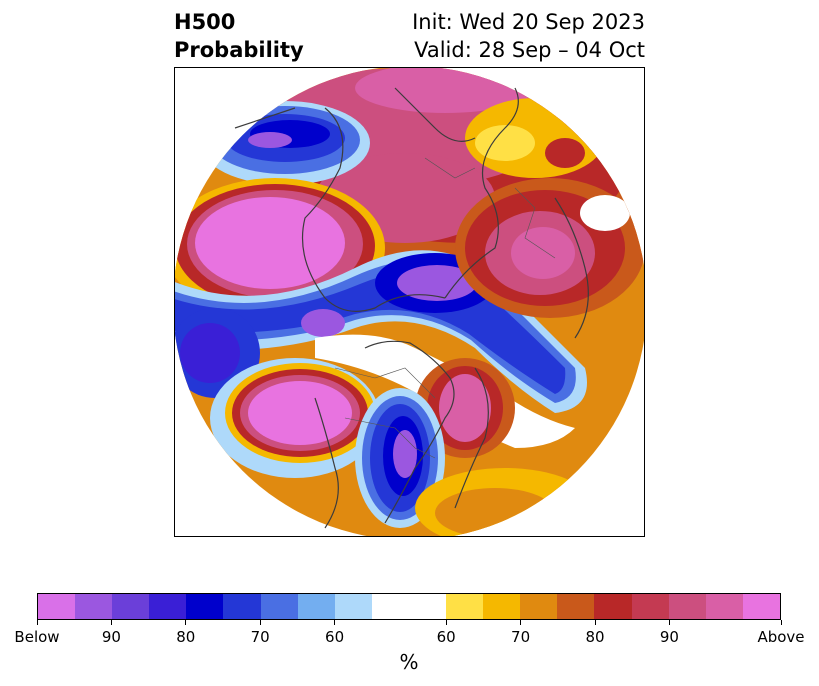 The image size is (819, 686). What do you see at coordinates (205, 22) in the screenshot?
I see `title-variable: H500` at bounding box center [205, 22].